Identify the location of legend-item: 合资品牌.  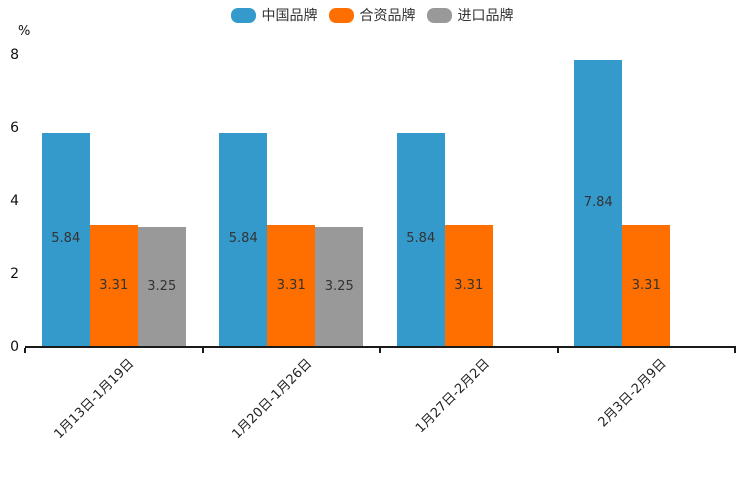
(372, 15).